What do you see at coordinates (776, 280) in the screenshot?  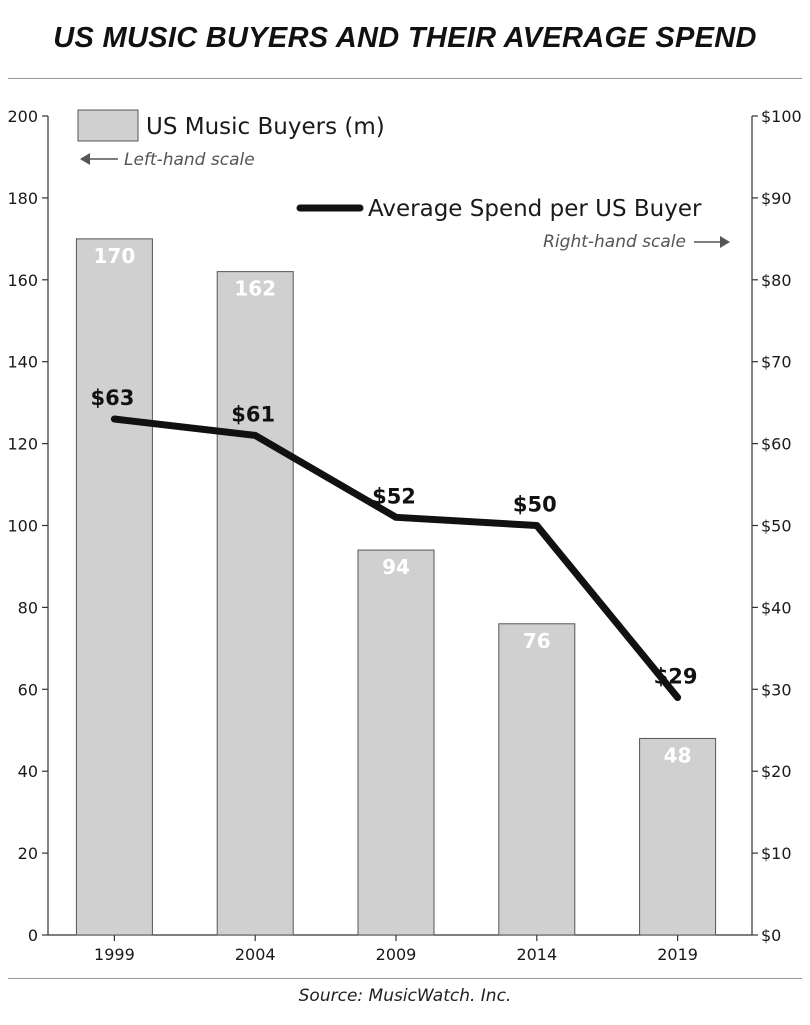 I see `right-tick-label: $80` at bounding box center [776, 280].